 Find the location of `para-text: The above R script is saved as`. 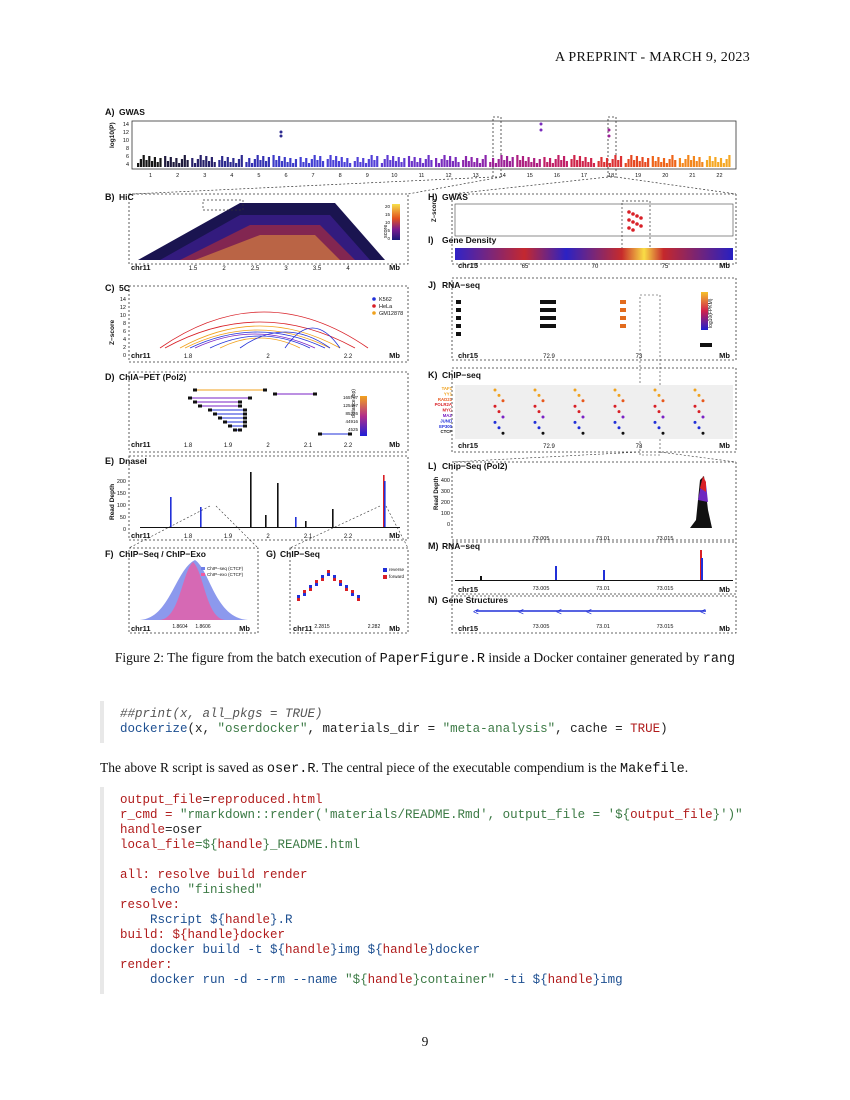

para-text: The above R script is saved as is located at coordinates (183, 767).